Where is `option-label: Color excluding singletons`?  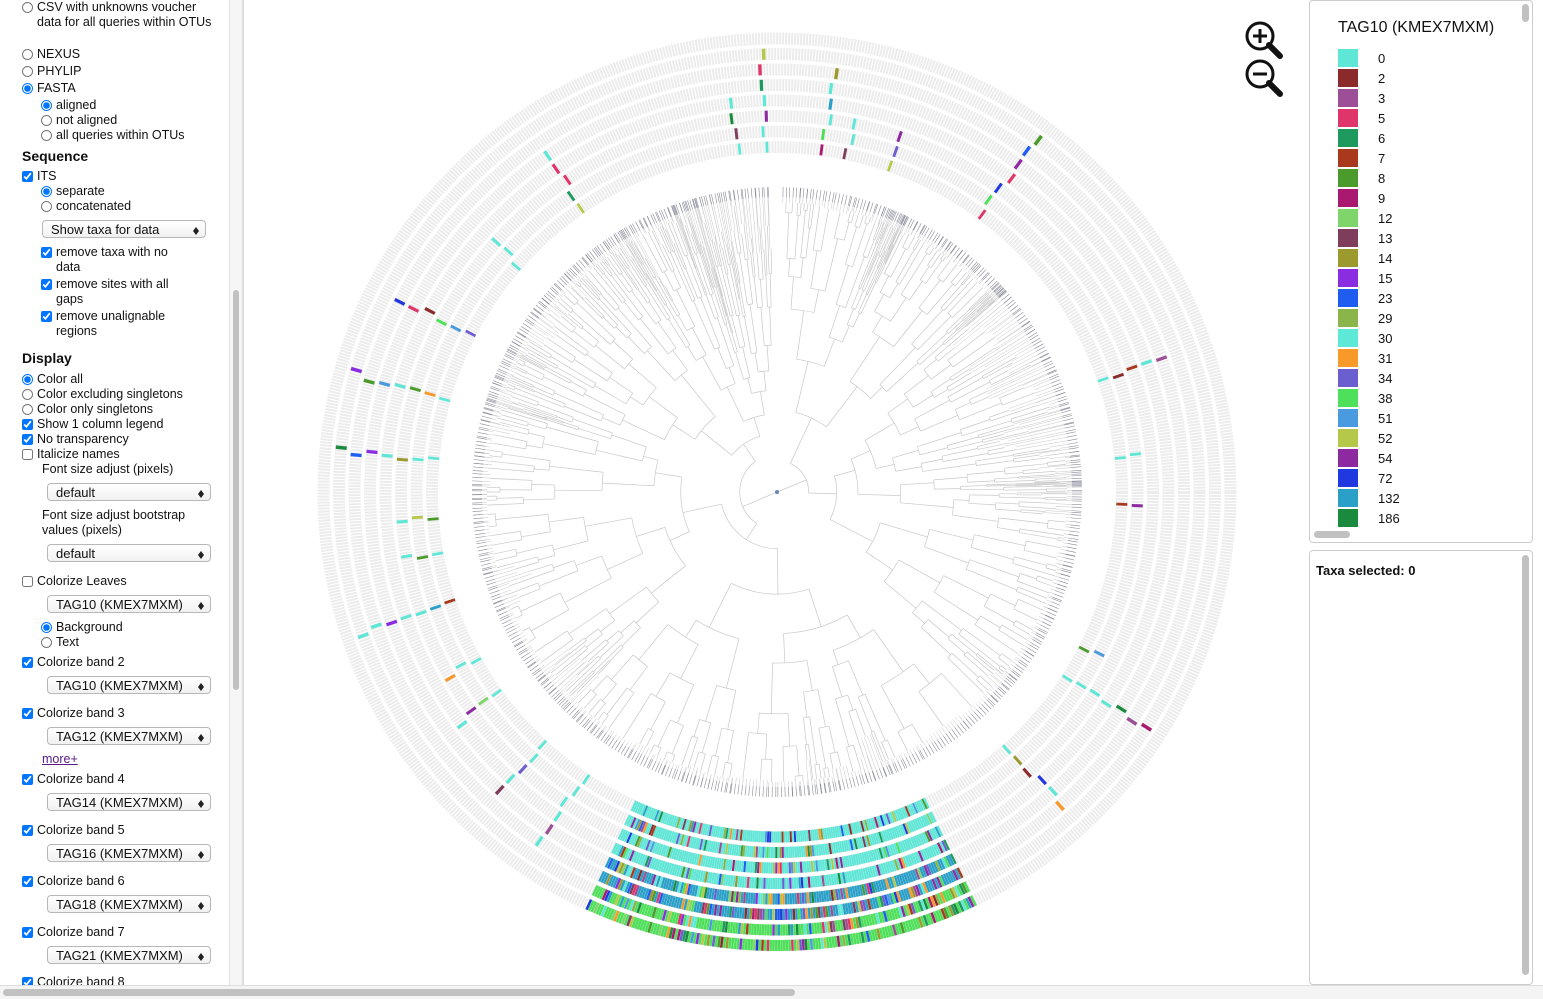 option-label: Color excluding singletons is located at coordinates (132, 394).